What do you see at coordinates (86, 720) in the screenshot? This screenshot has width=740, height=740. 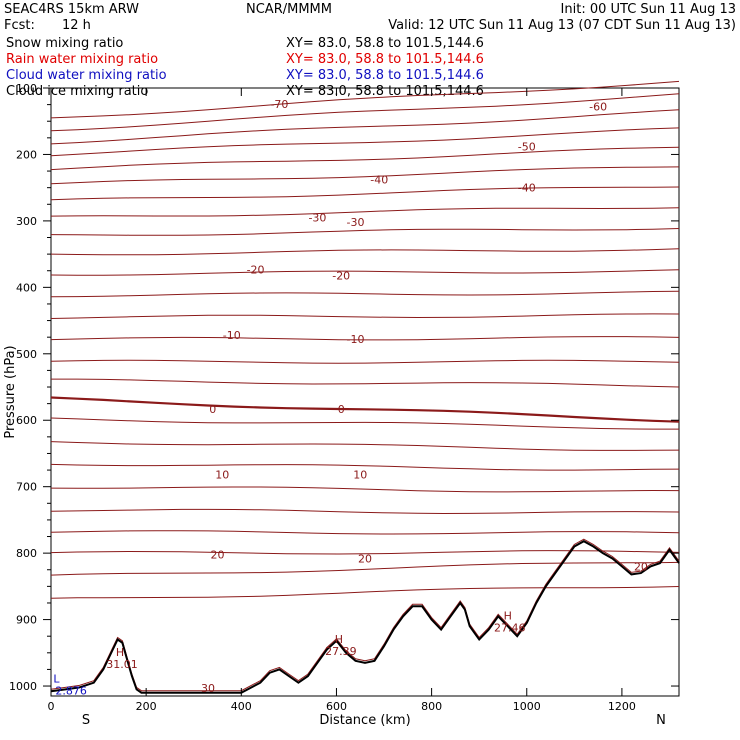 I see `south-label: S` at bounding box center [86, 720].